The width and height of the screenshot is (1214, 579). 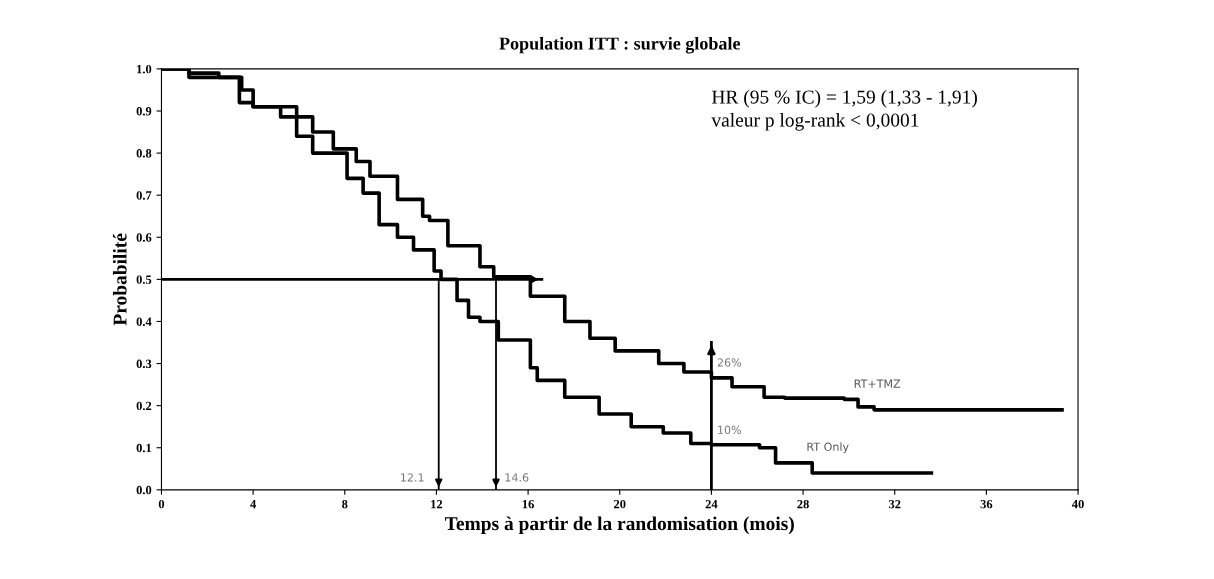 What do you see at coordinates (144, 448) in the screenshot?
I see `y-tick-label: 0.1` at bounding box center [144, 448].